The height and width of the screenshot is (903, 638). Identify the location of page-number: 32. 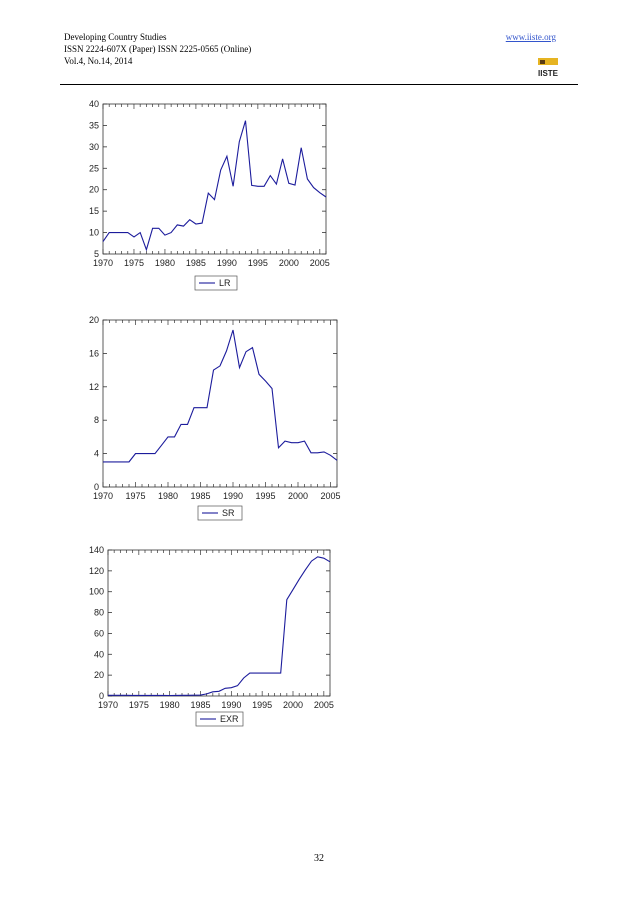
(319, 858).